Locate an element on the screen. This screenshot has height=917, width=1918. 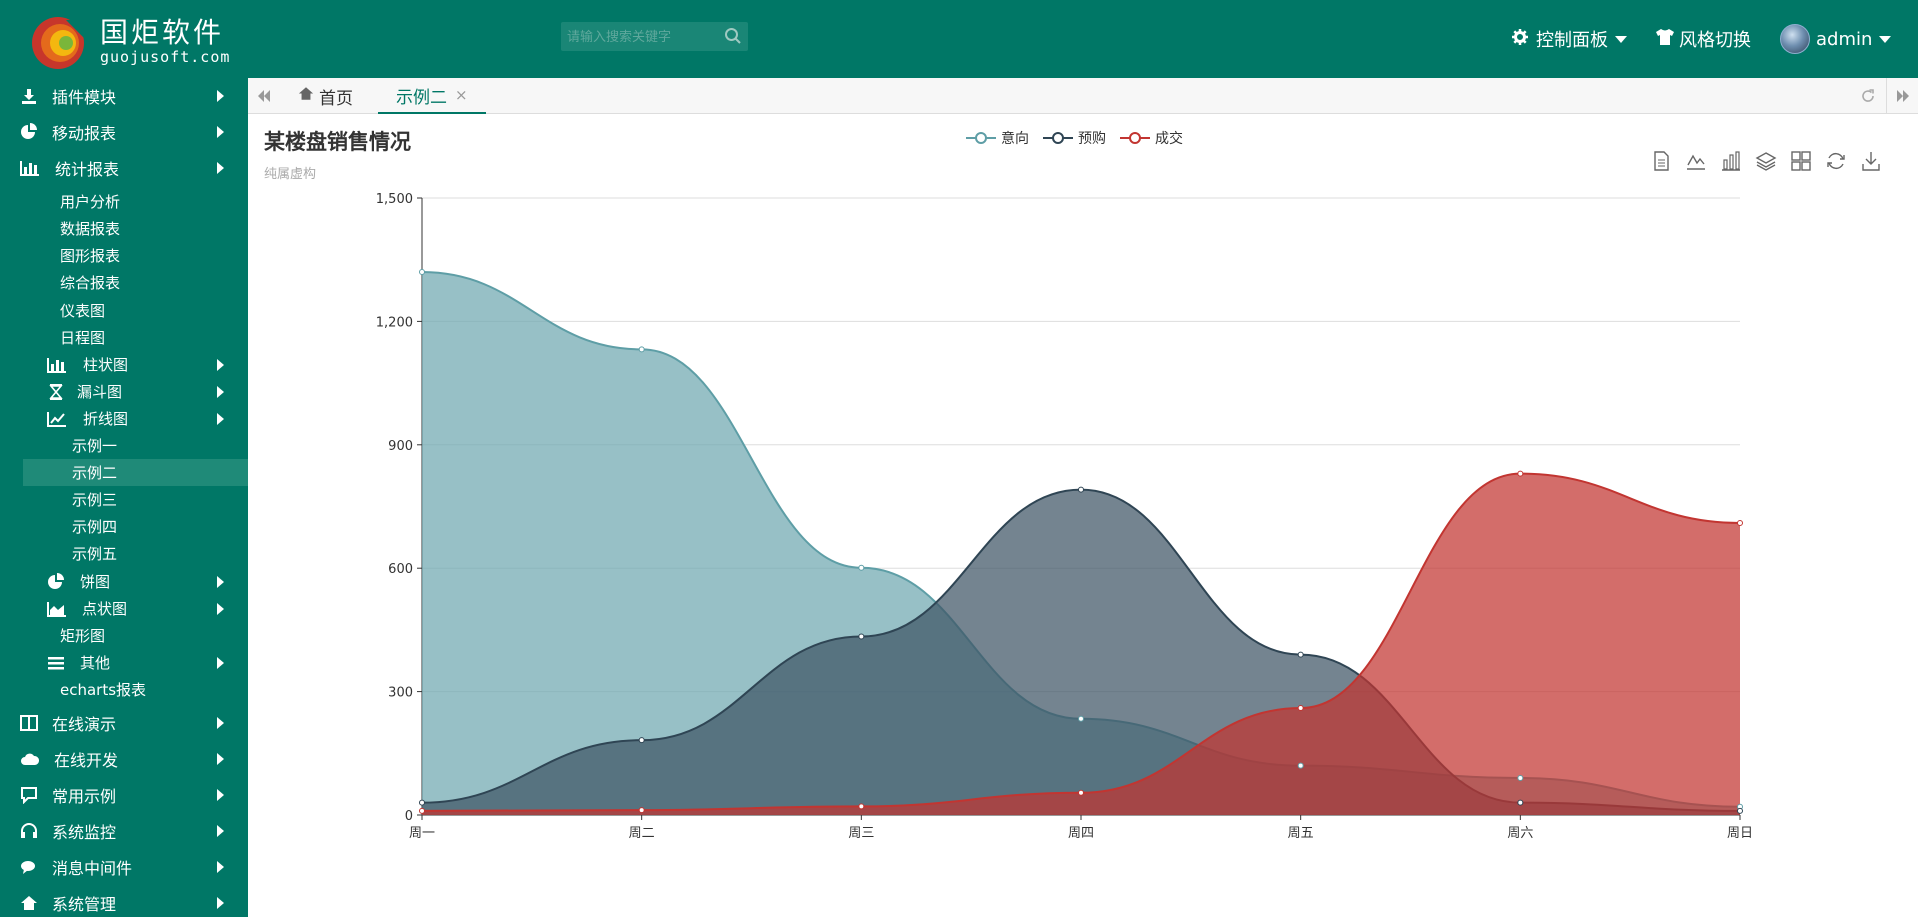
tab-scroll-left-button is located at coordinates (264, 96).